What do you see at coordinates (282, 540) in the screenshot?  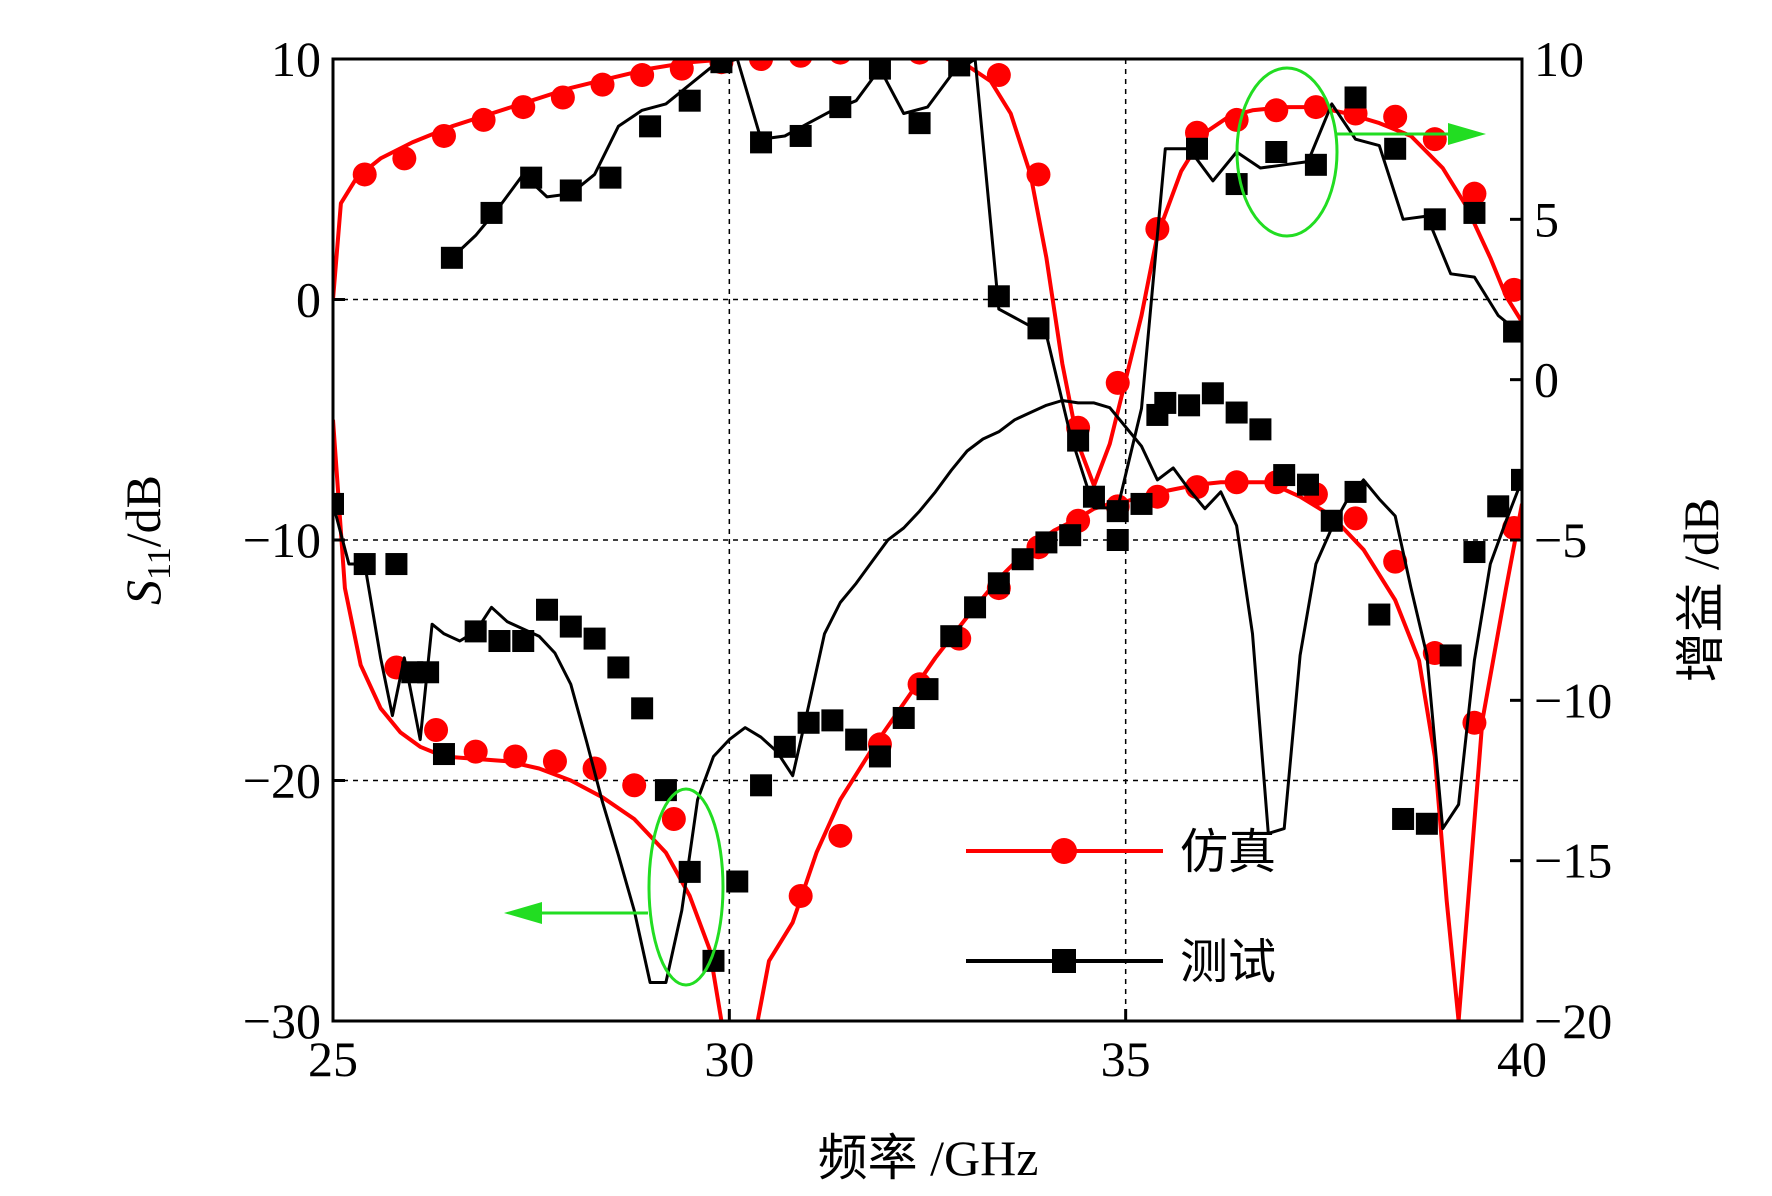 I see `y-left-tick-label: −10` at bounding box center [282, 540].